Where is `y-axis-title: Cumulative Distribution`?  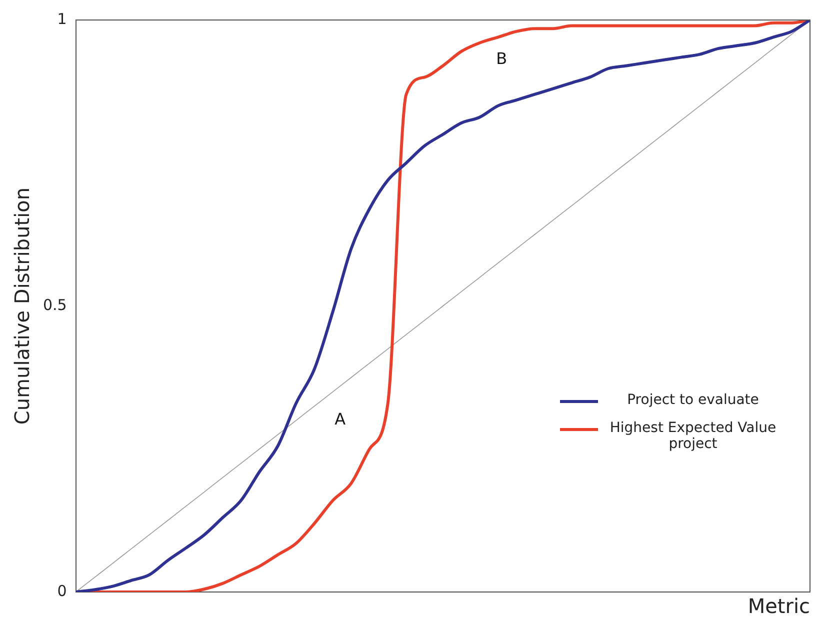
y-axis-title: Cumulative Distribution is located at coordinates (22, 306).